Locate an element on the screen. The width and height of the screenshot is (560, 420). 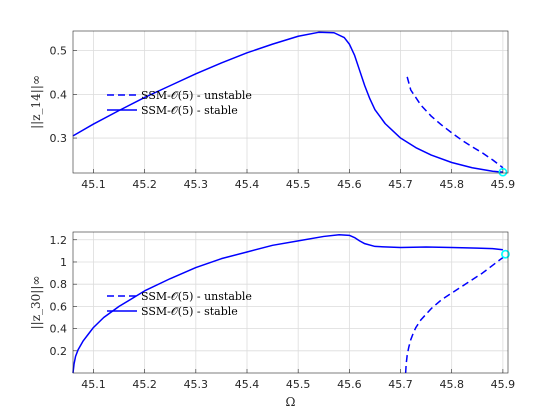
y-tick-label: 0.5 is located at coordinates (59, 51).